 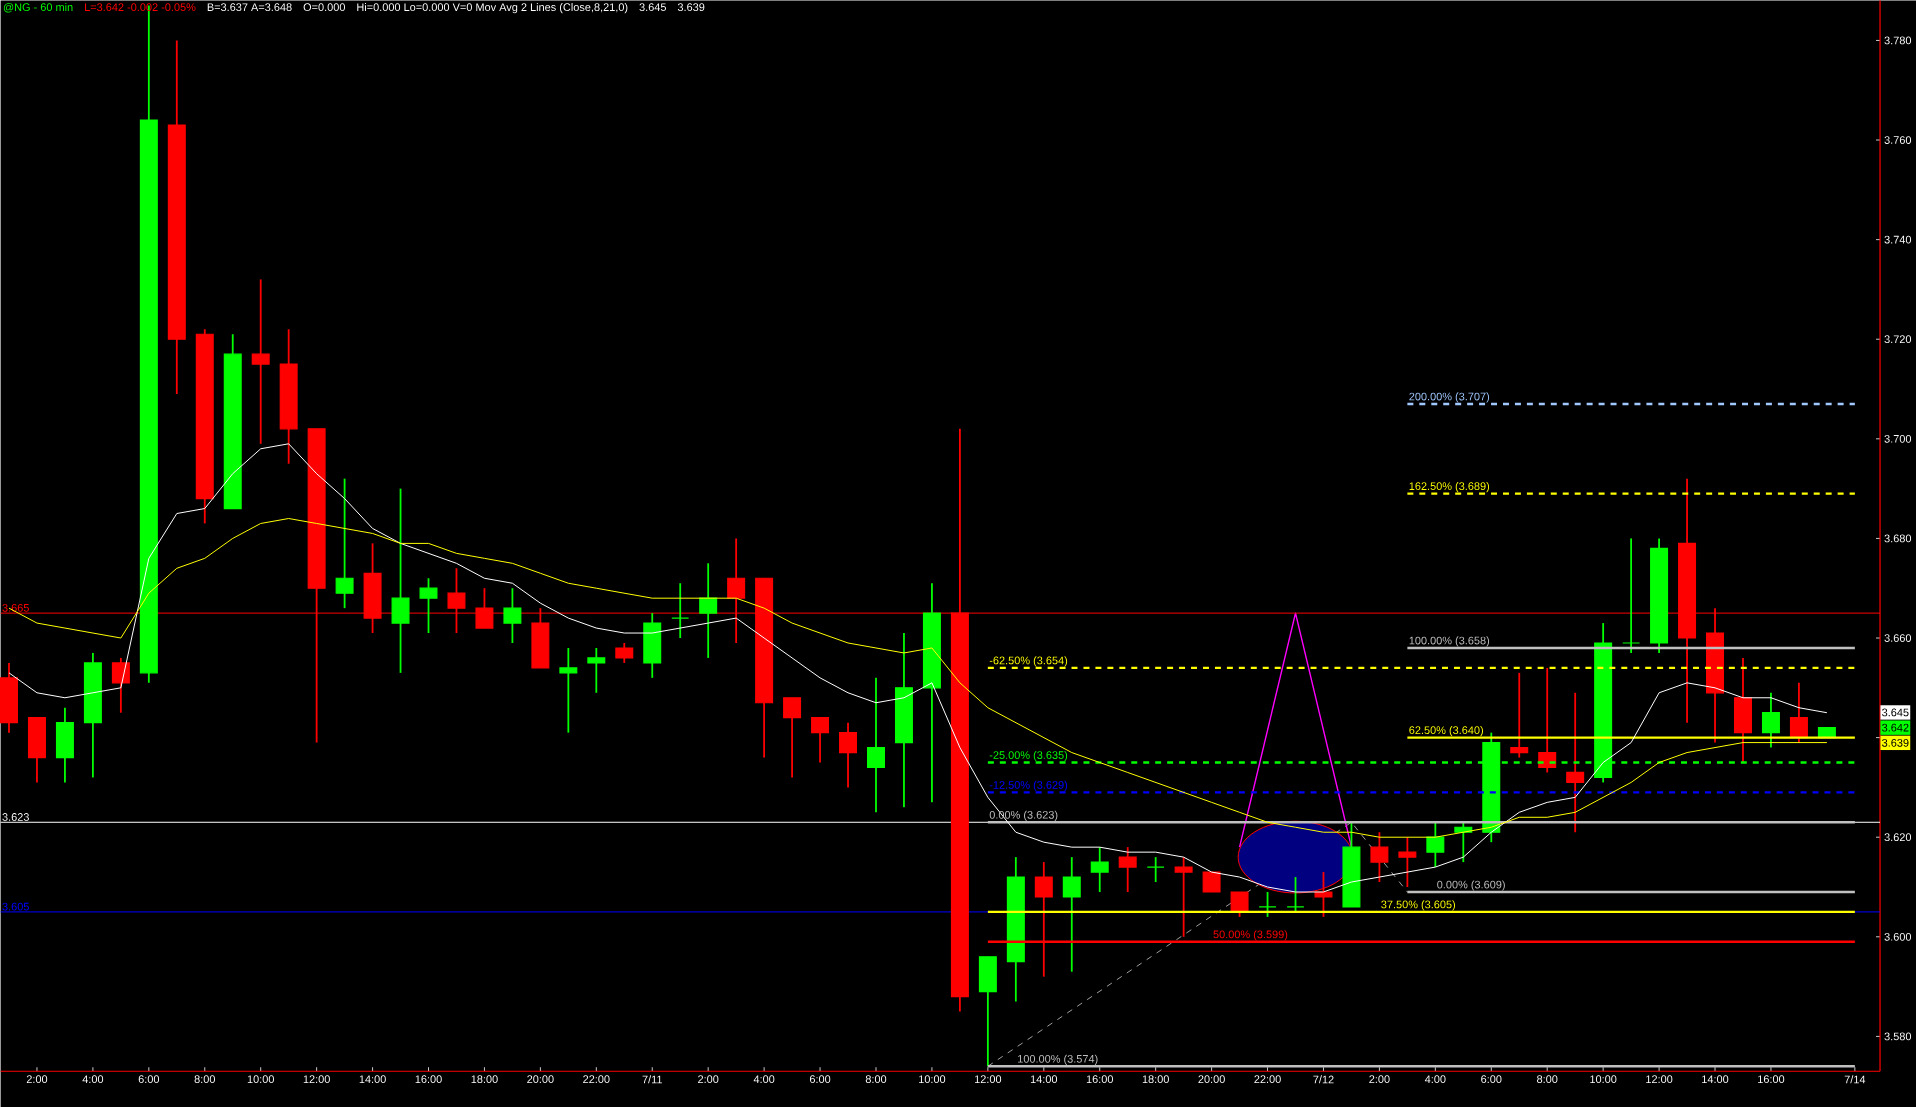 What do you see at coordinates (1471, 885) in the screenshot?
I see `series-label: 0.00% (3.609)` at bounding box center [1471, 885].